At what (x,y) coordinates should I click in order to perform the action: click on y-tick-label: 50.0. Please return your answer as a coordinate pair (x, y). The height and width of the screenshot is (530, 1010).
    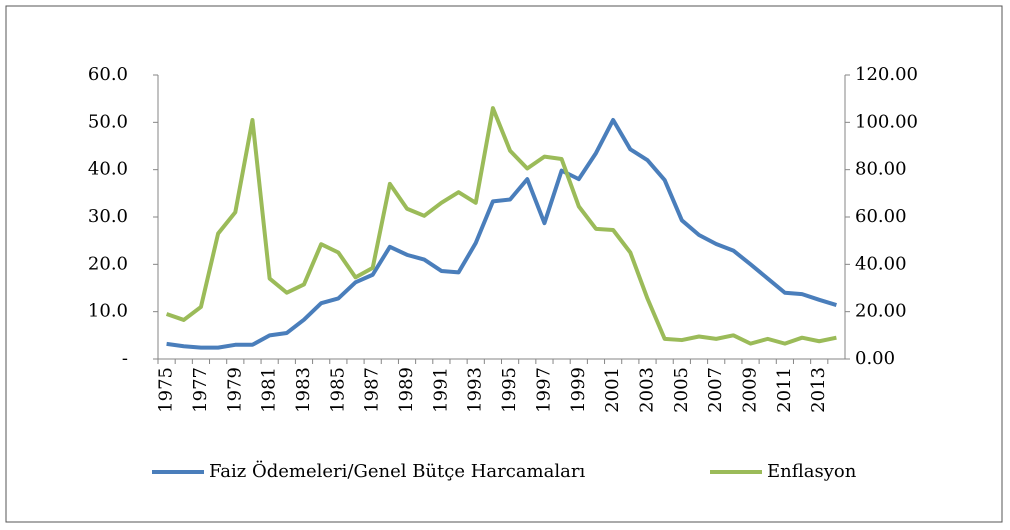
    Looking at the image, I should click on (108, 121).